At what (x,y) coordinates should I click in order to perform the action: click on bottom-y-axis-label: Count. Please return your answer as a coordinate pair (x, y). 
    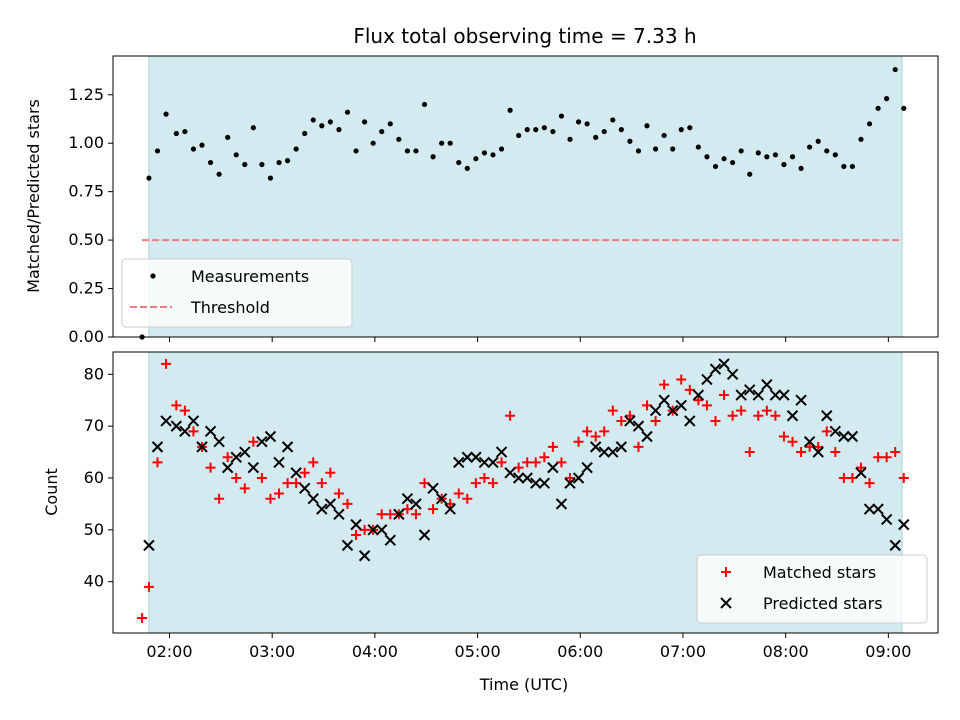
    Looking at the image, I should click on (51, 492).